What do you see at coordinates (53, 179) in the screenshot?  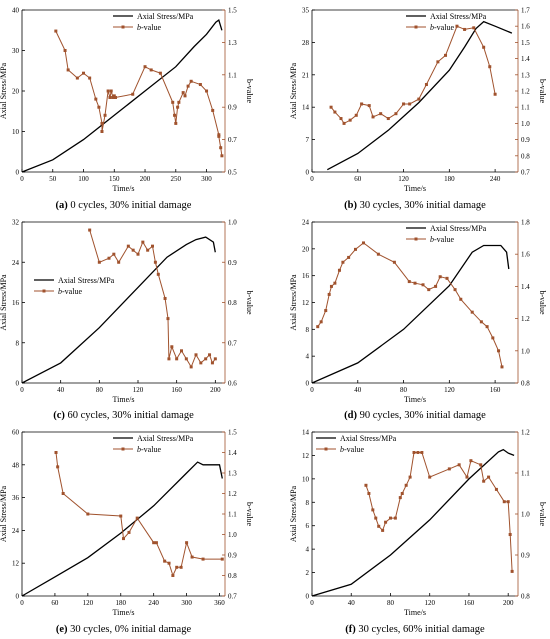 I see `x-tick-label: 50` at bounding box center [53, 179].